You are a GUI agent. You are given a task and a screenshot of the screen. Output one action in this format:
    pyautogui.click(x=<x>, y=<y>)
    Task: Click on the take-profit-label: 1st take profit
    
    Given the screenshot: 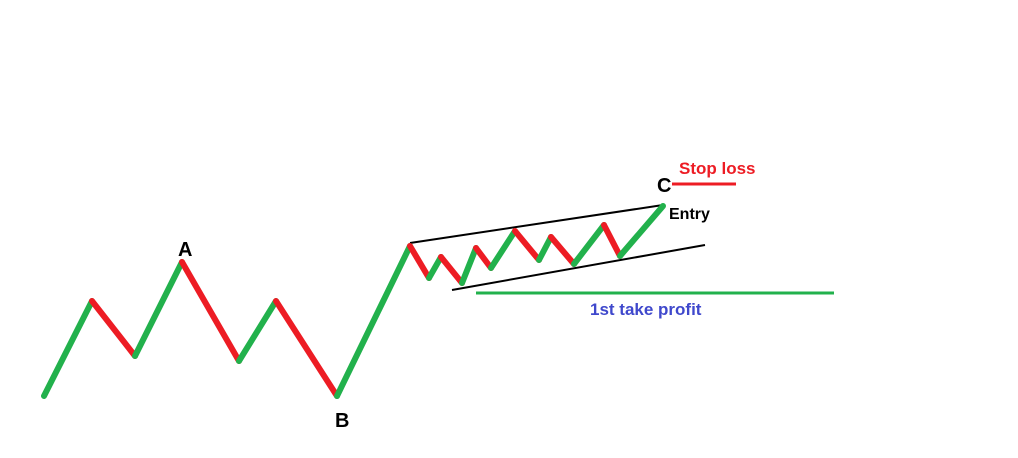 What is the action you would take?
    pyautogui.click(x=646, y=309)
    